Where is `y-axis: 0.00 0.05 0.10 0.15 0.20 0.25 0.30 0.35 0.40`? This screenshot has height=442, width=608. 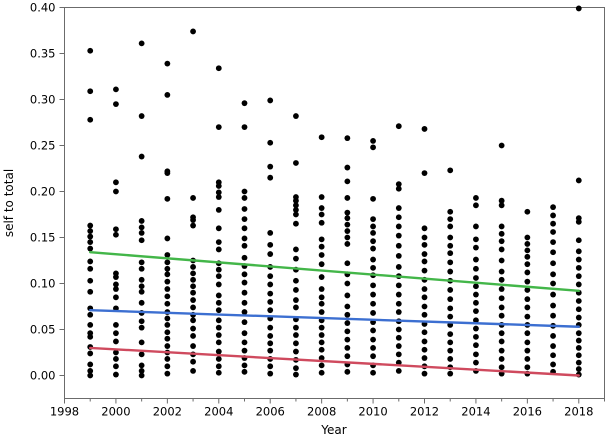
y-axis: 0.00 0.05 0.10 0.15 0.20 0.25 0.30 0.35 0.40 is located at coordinates (47, 192).